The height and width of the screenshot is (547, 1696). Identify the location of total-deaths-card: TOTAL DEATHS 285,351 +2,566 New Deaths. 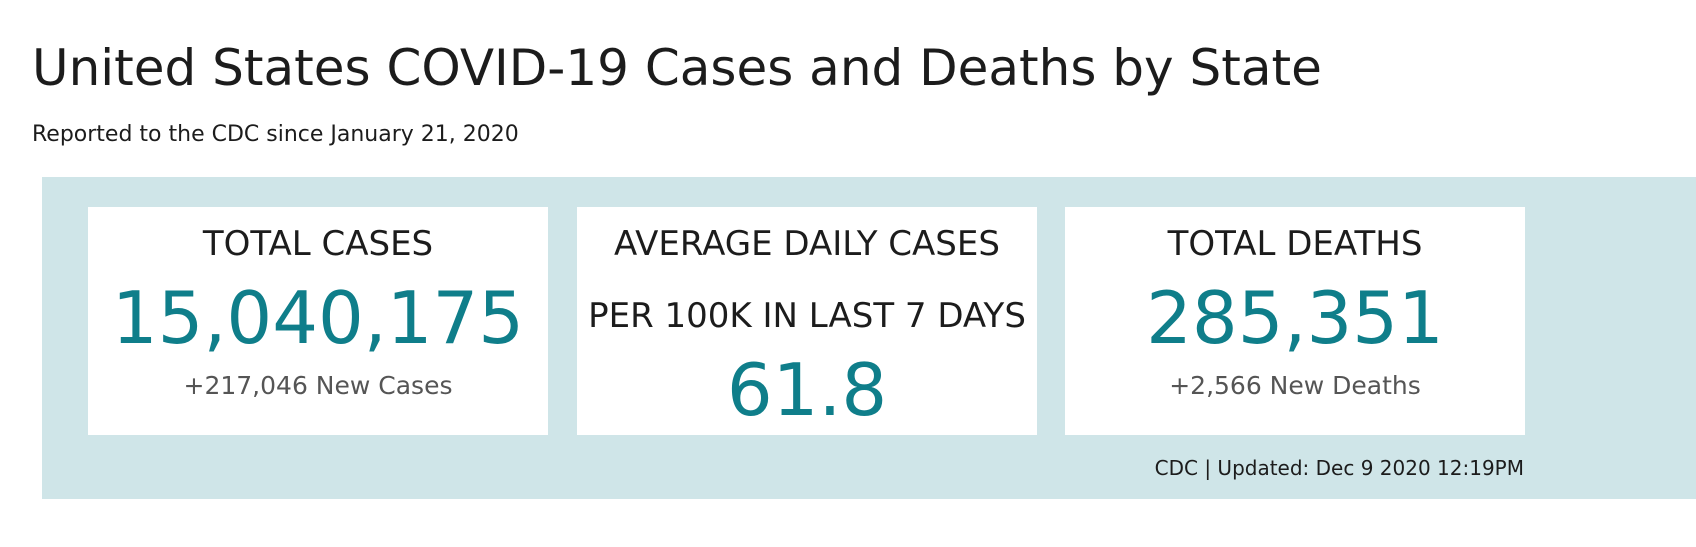
(1295, 321).